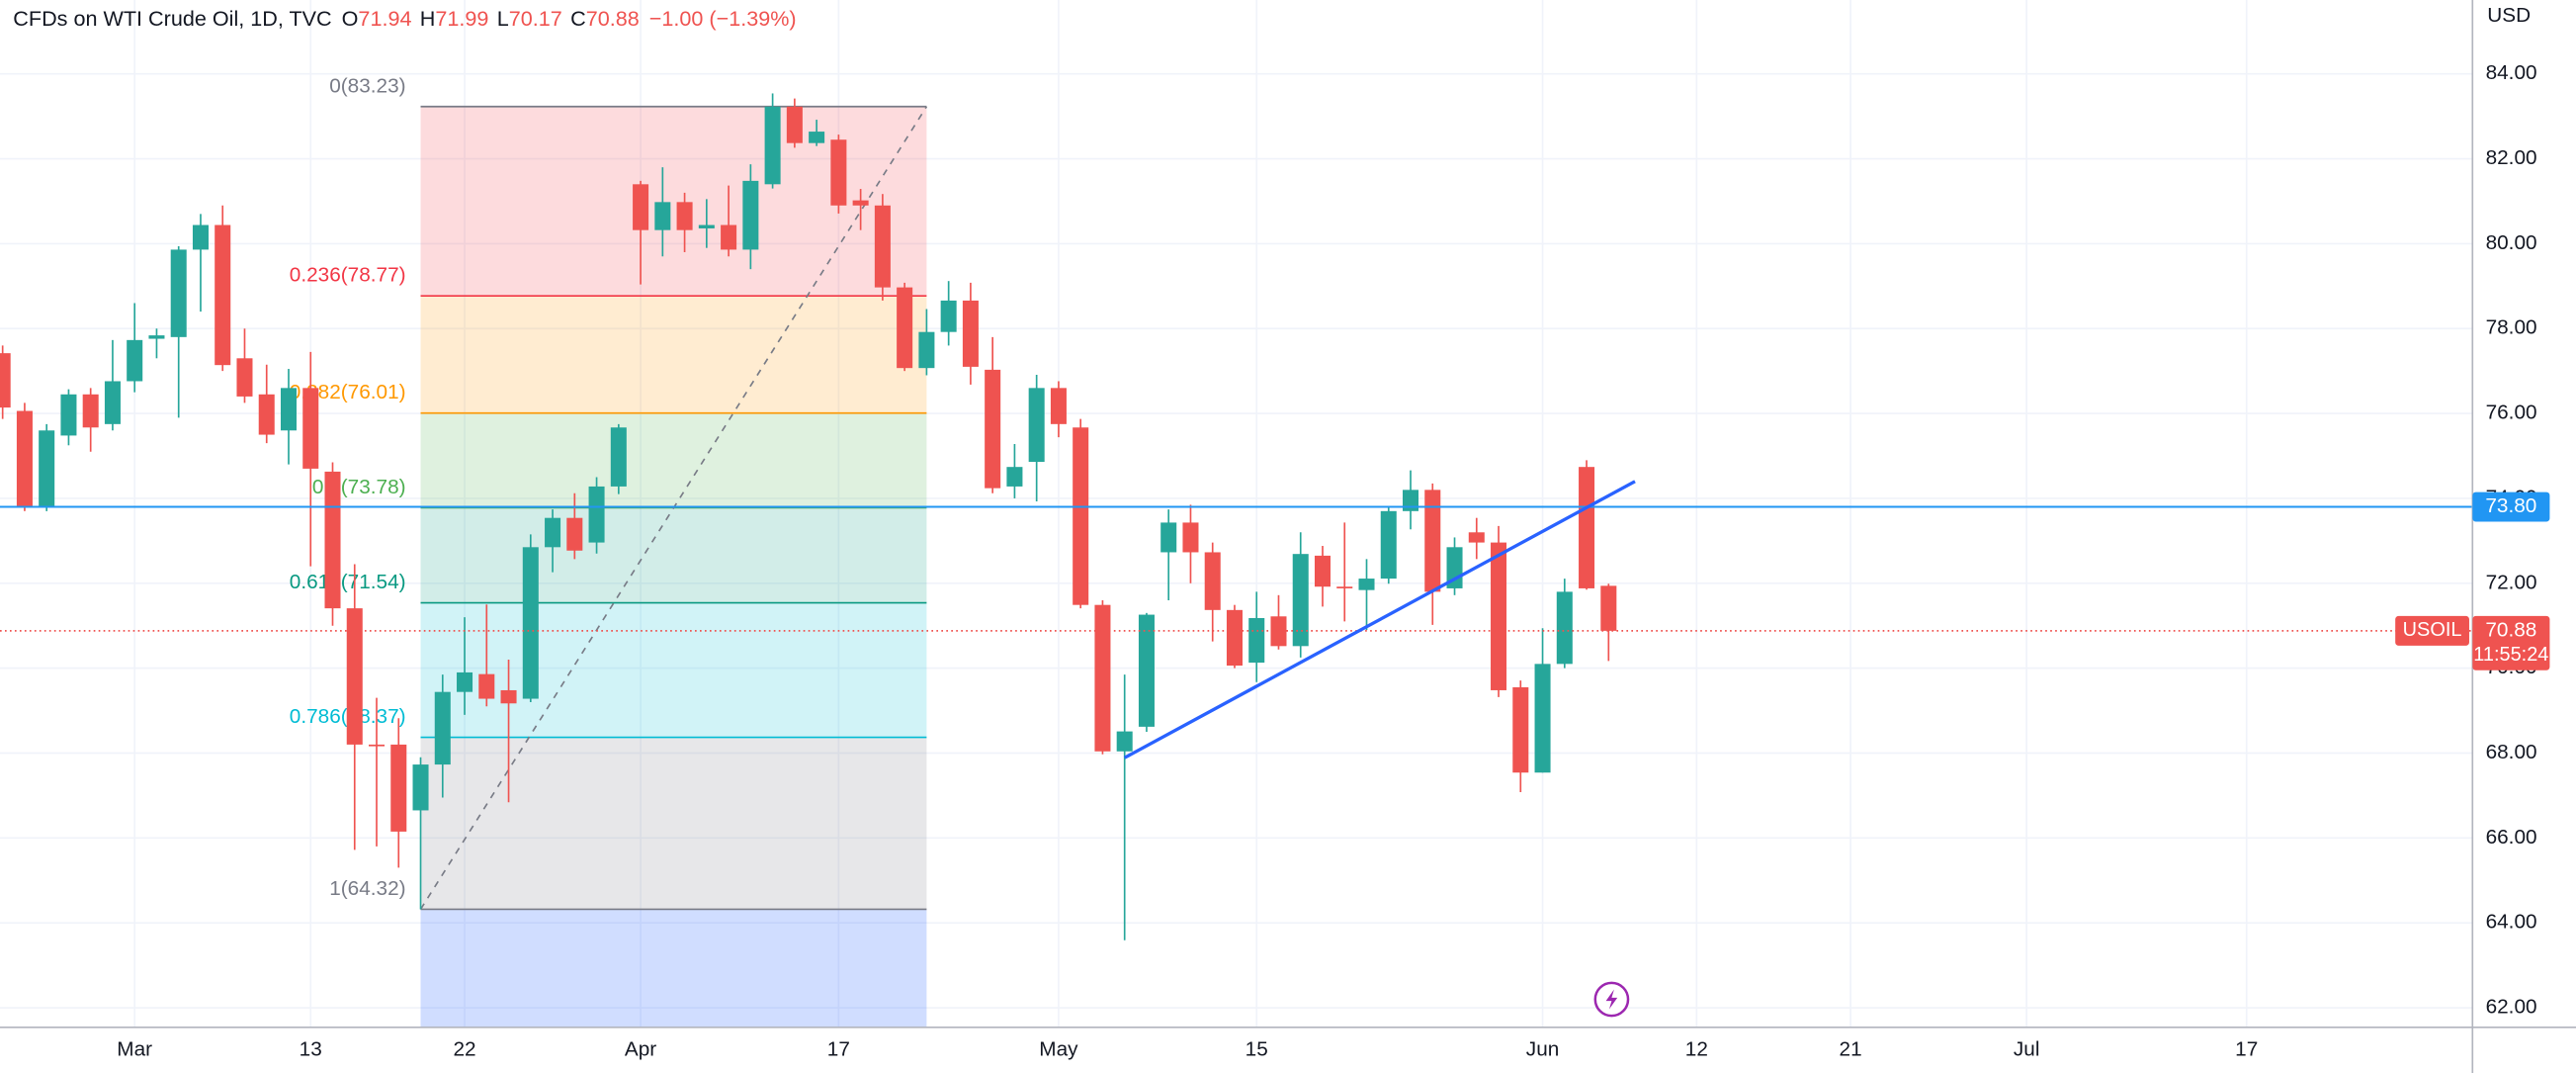  I want to click on fib-level-label: 1(64.32), so click(367, 888).